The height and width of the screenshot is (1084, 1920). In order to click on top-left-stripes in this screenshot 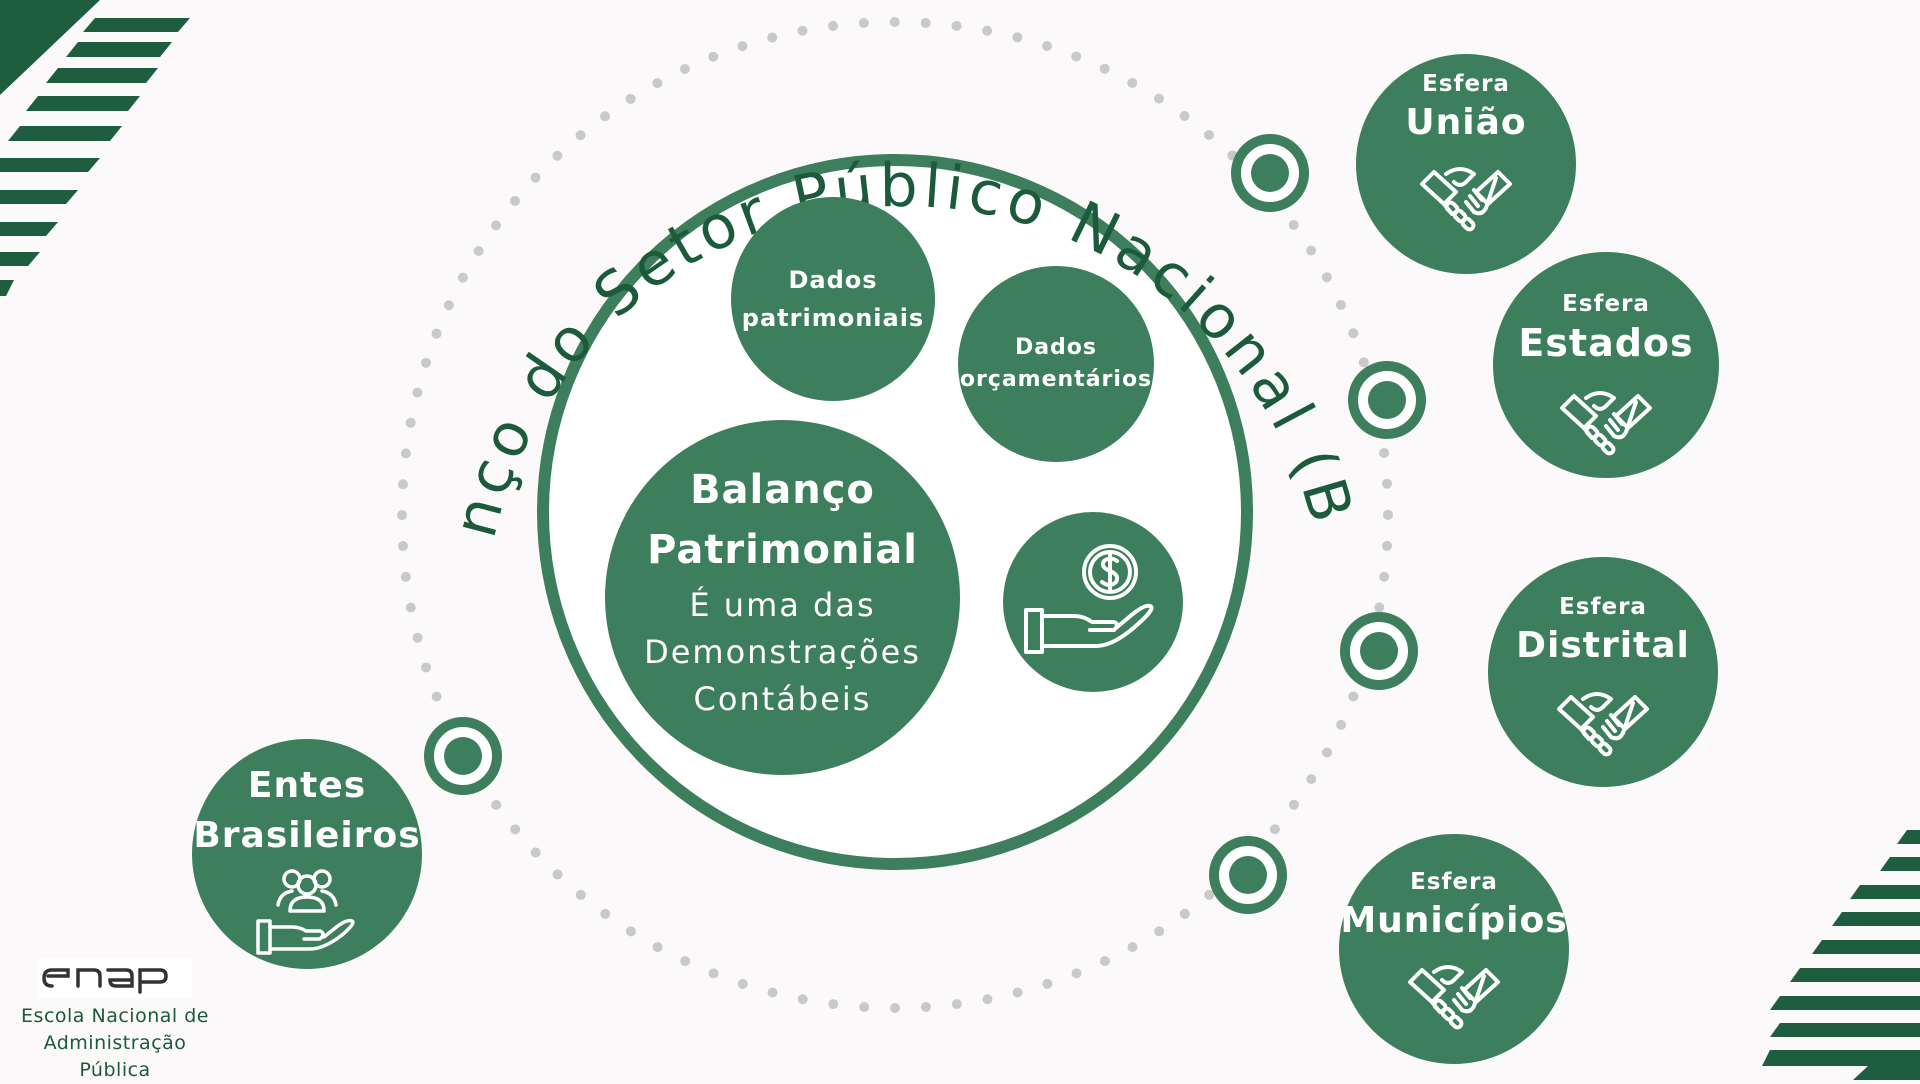, I will do `click(95, 148)`.